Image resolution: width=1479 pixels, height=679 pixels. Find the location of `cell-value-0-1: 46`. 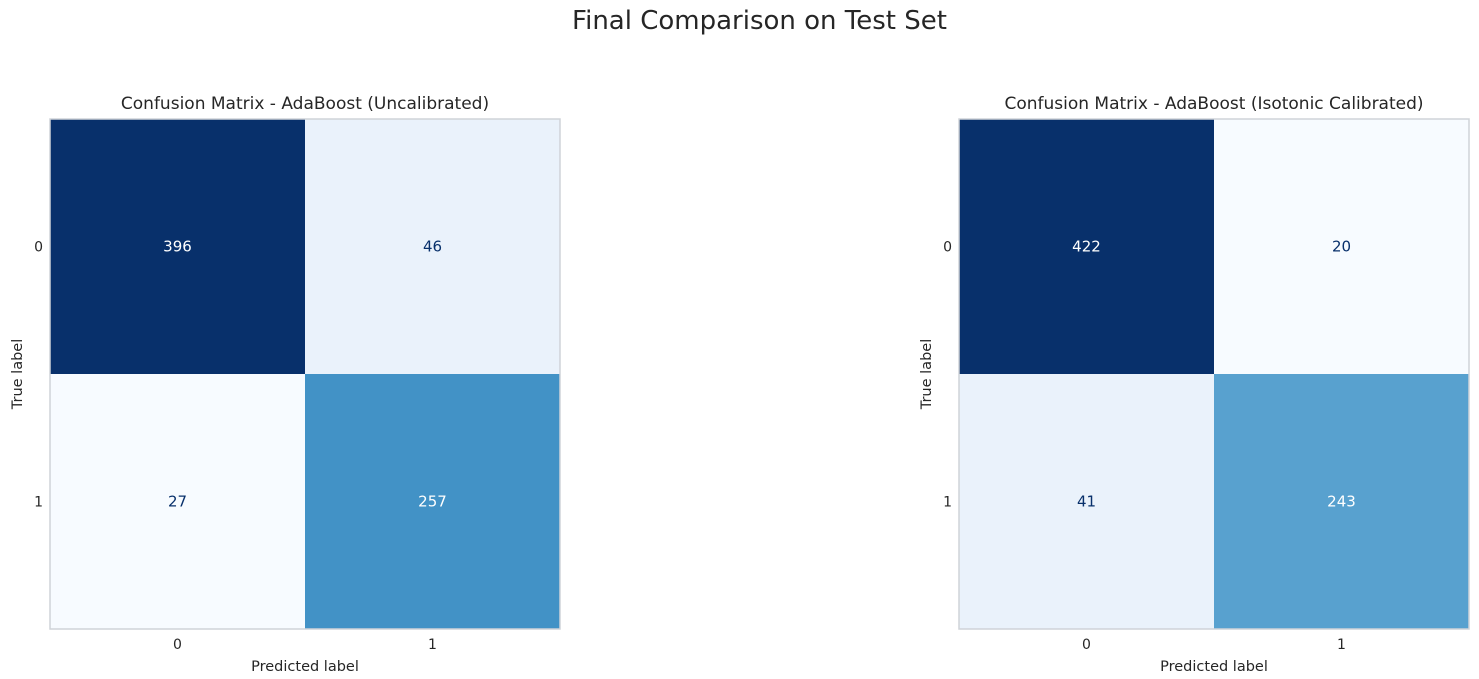

cell-value-0-1: 46 is located at coordinates (432, 247).